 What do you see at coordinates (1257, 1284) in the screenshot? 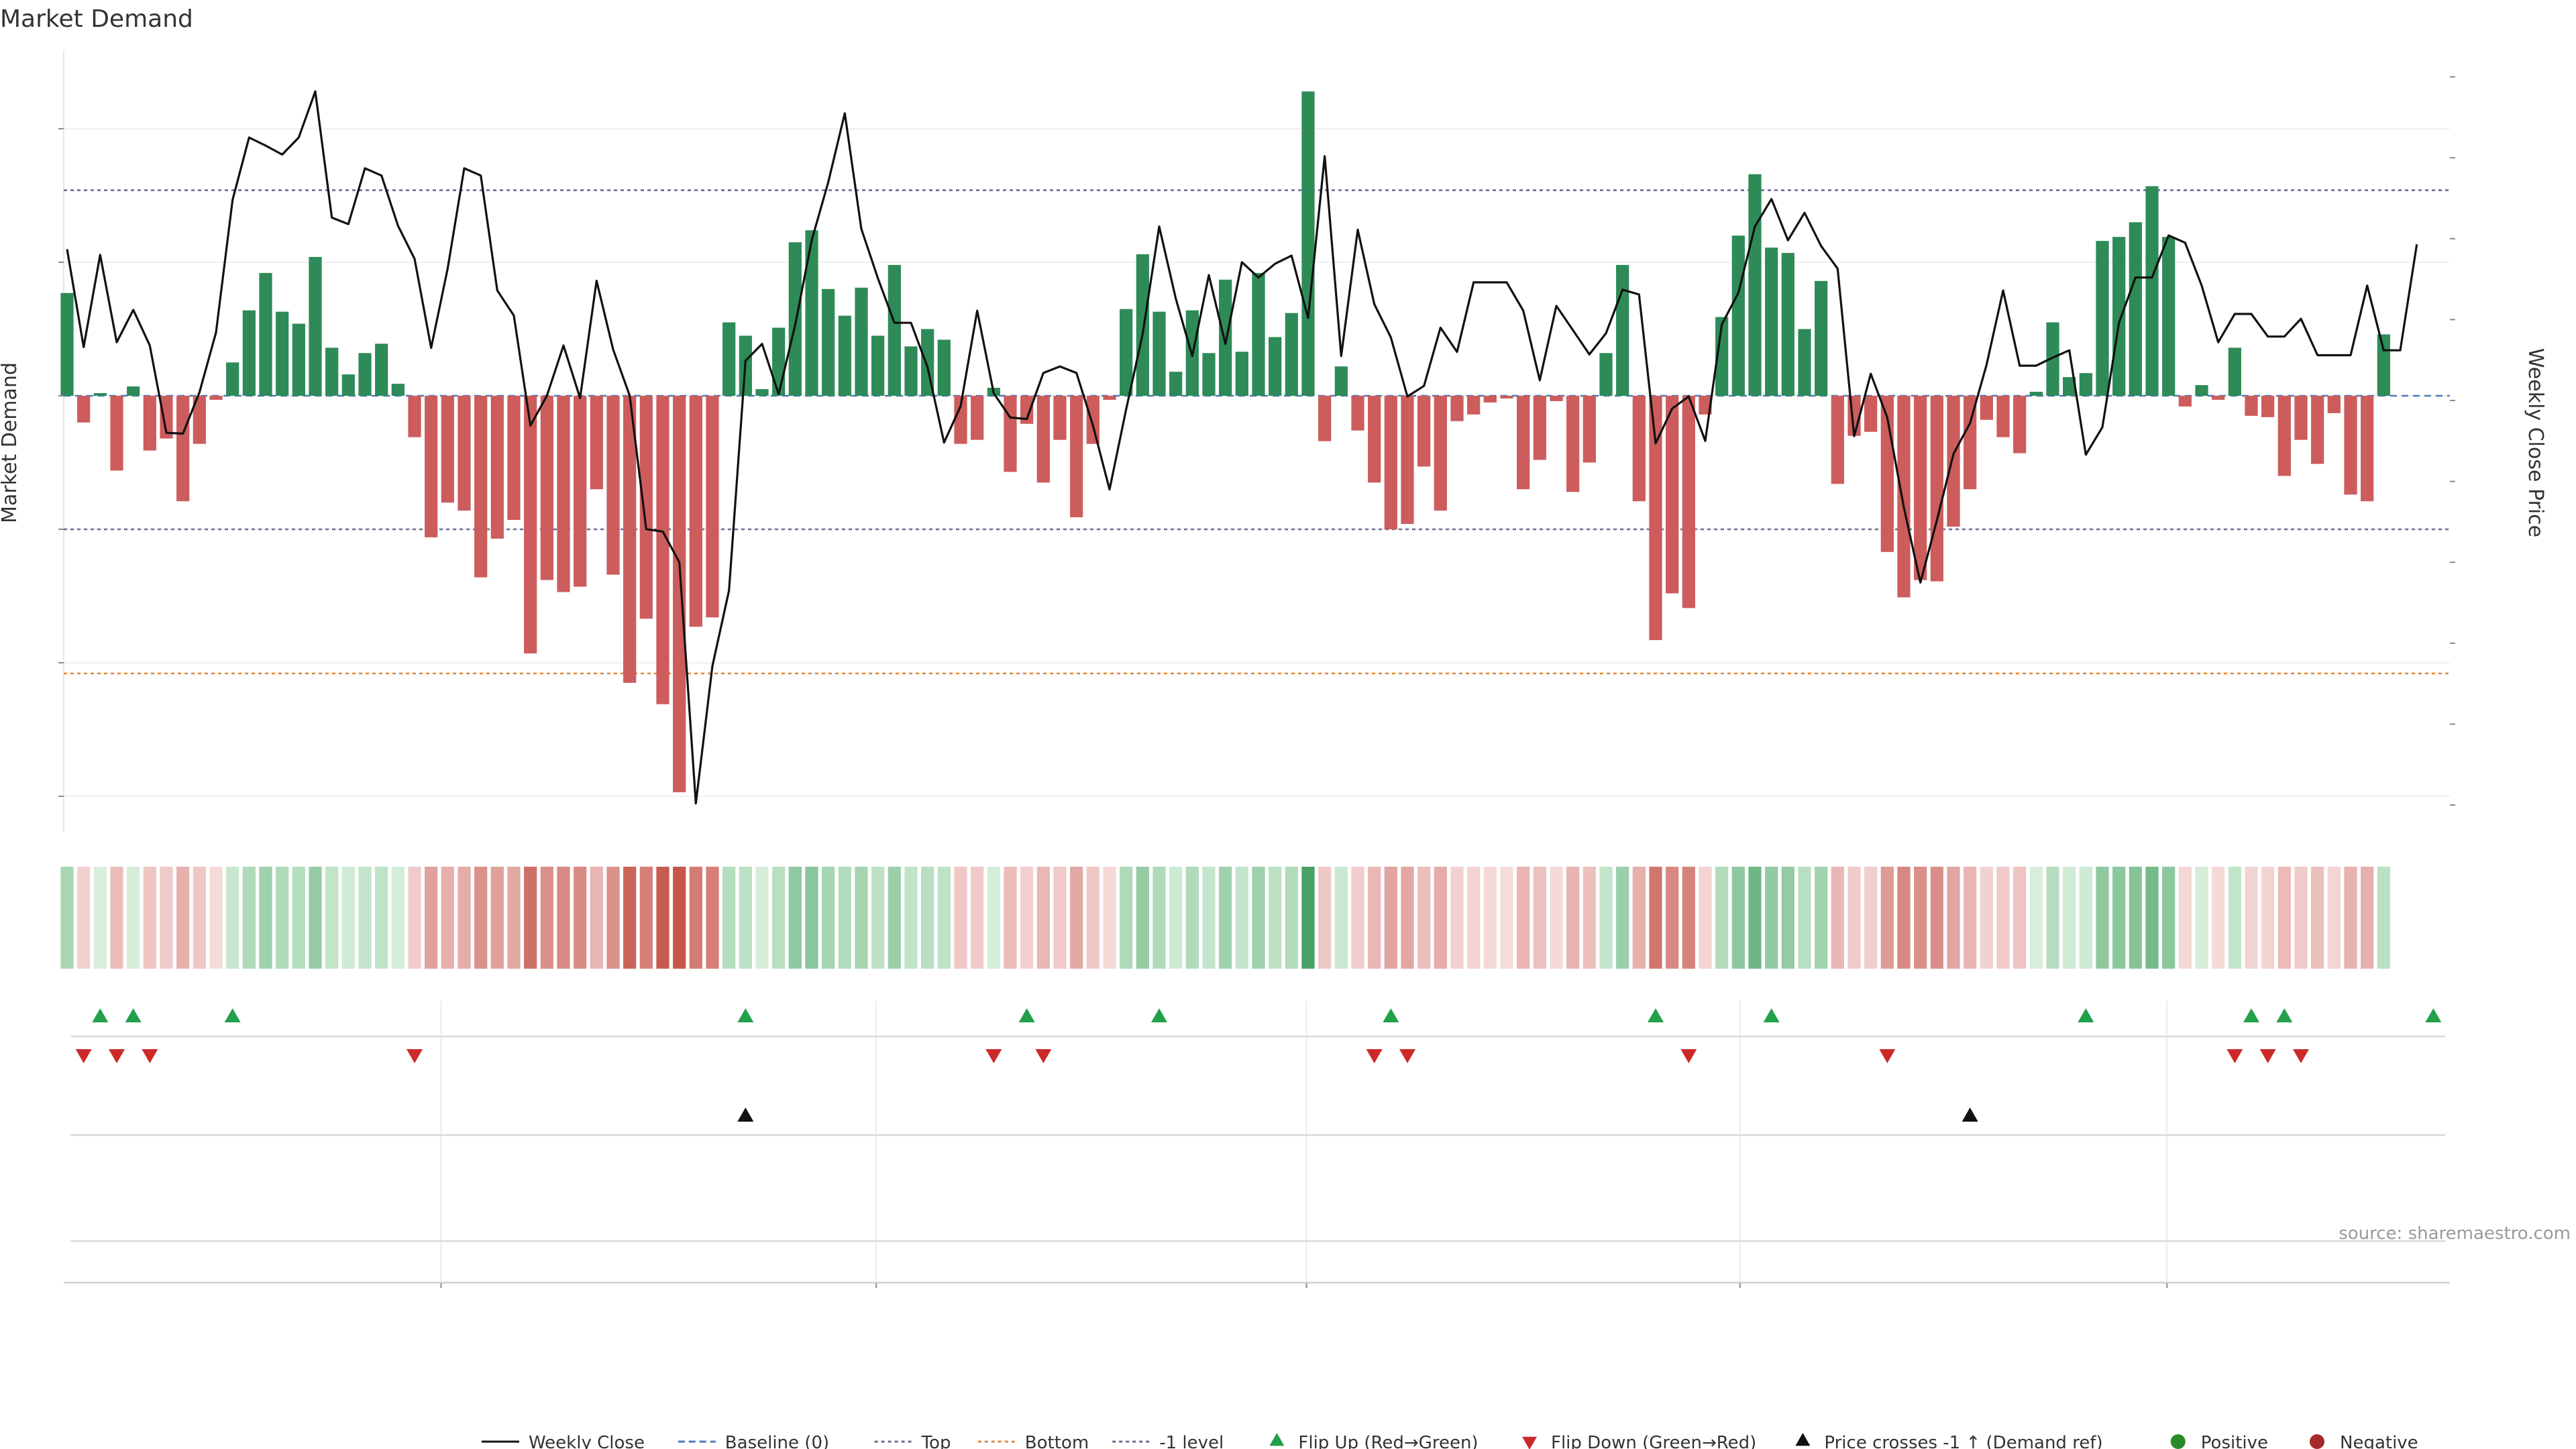
I see `x-axis` at bounding box center [1257, 1284].